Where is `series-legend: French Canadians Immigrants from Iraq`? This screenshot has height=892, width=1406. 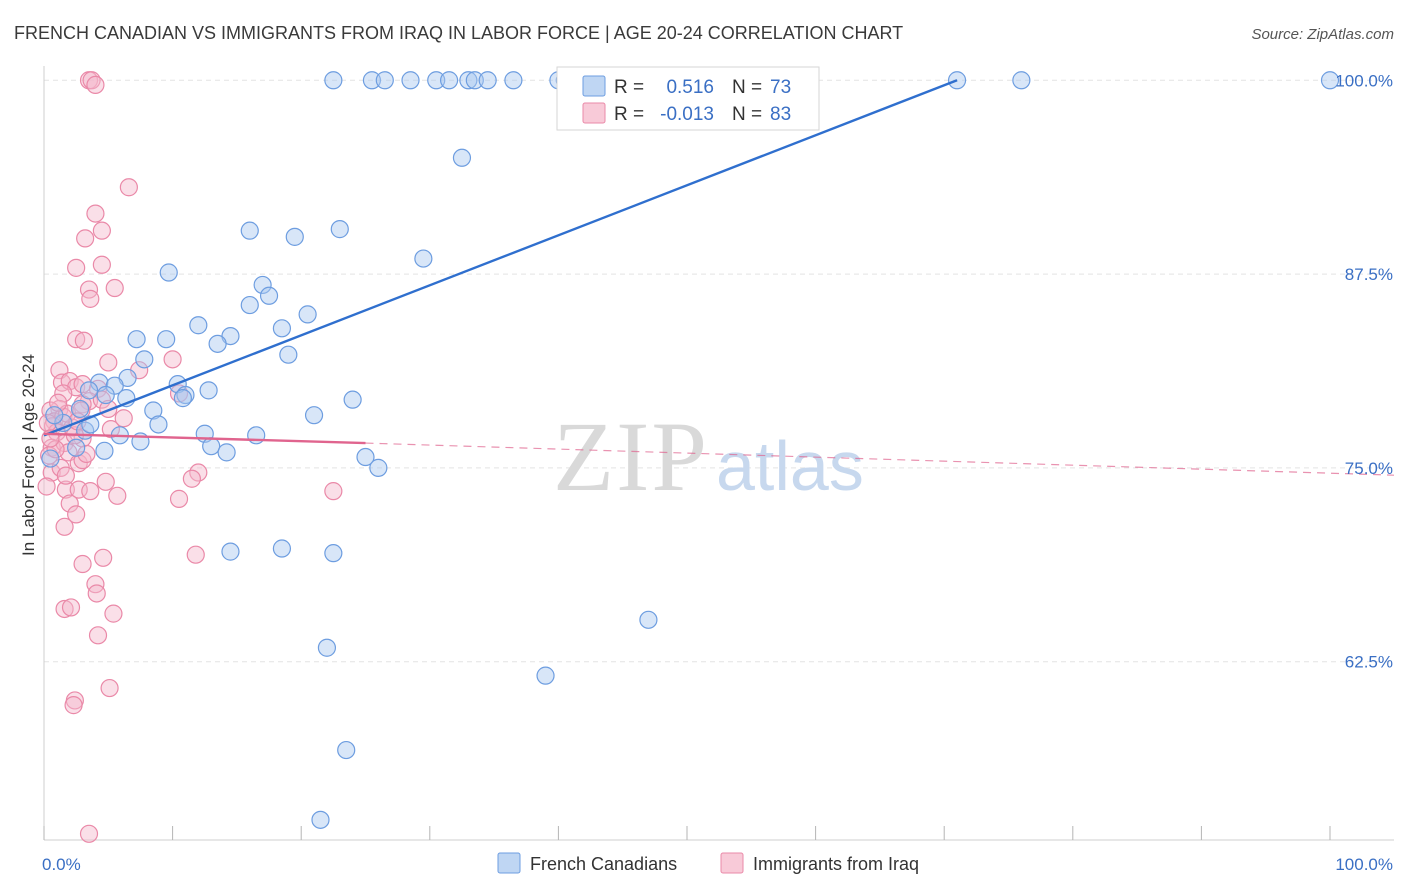
series-legend: French Canadians Immigrants from Iraq is located at coordinates (708, 863).